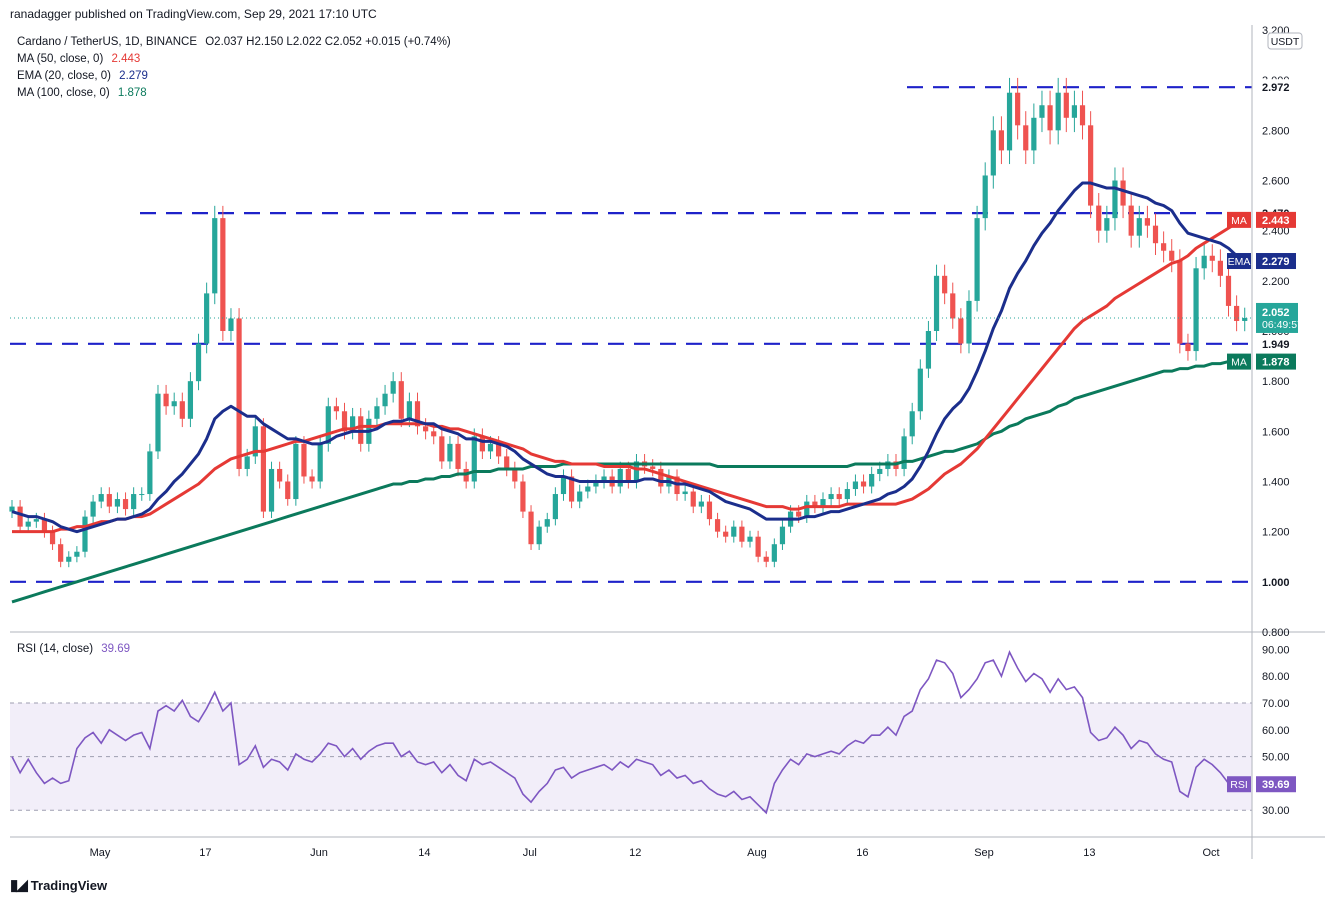 This screenshot has height=900, width=1325. What do you see at coordinates (1089, 853) in the screenshot?
I see `time-tick-label: 13` at bounding box center [1089, 853].